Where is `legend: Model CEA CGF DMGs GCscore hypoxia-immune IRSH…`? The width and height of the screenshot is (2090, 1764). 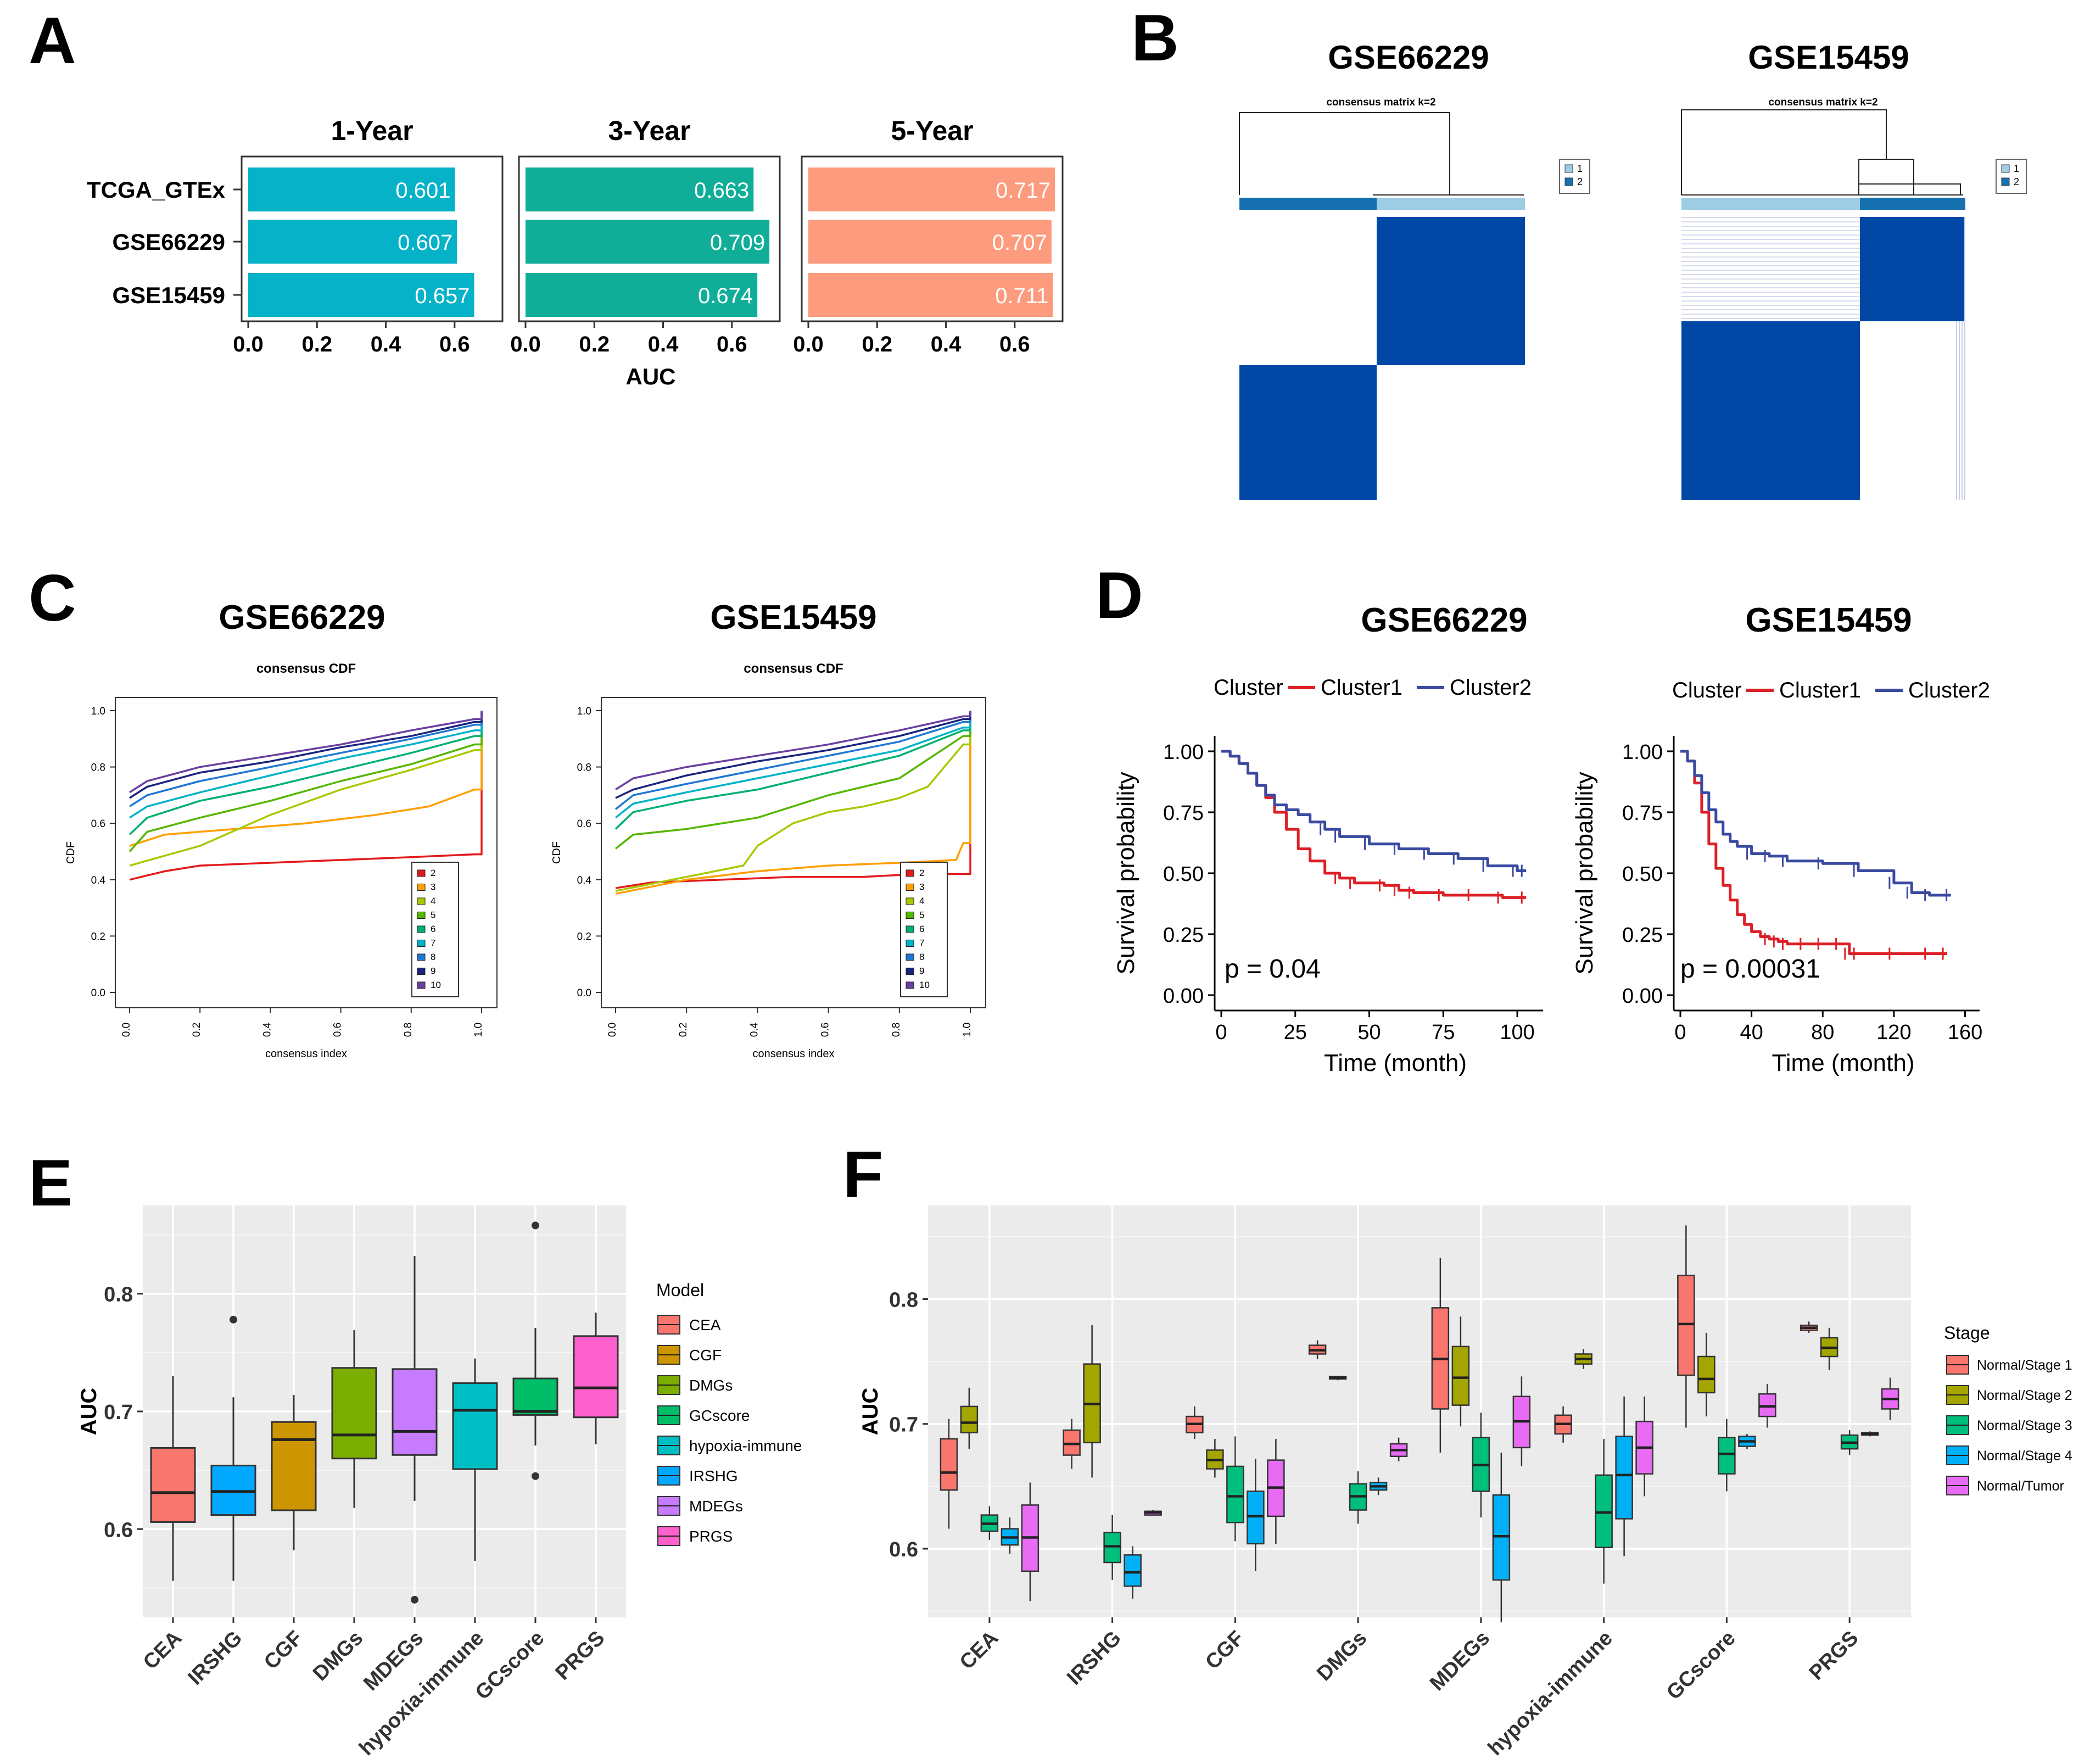 legend: Model CEA CGF DMGs GCscore hypoxia-immune IRSH… is located at coordinates (729, 1413).